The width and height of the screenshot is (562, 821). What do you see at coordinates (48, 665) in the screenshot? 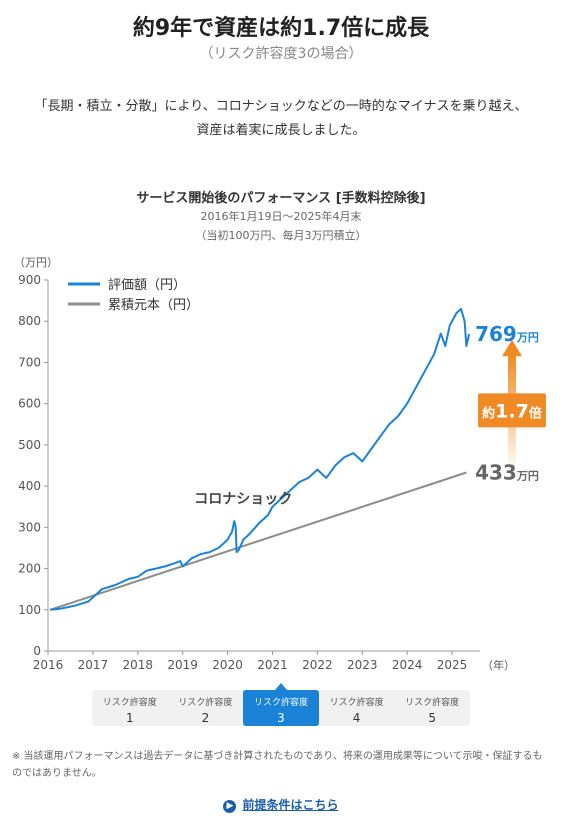
I see `x-tick-label: 2016` at bounding box center [48, 665].